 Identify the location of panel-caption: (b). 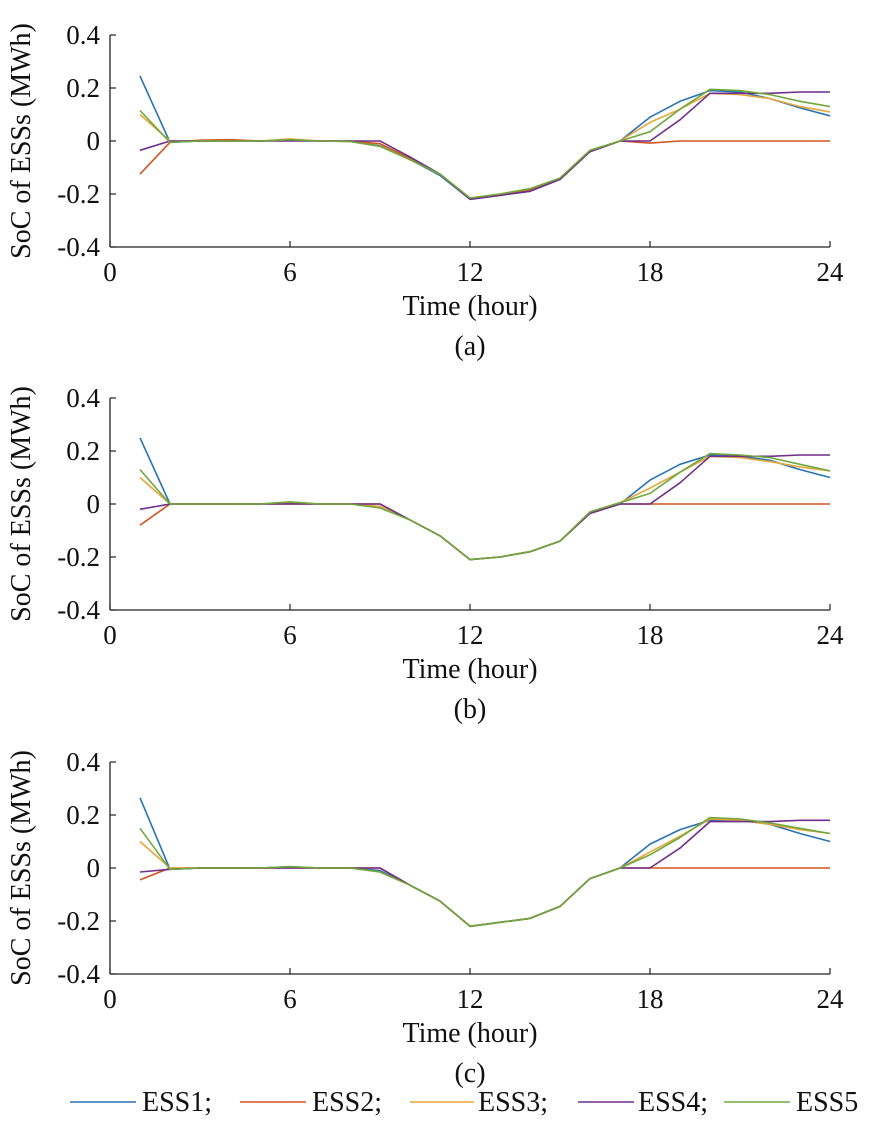
(470, 709).